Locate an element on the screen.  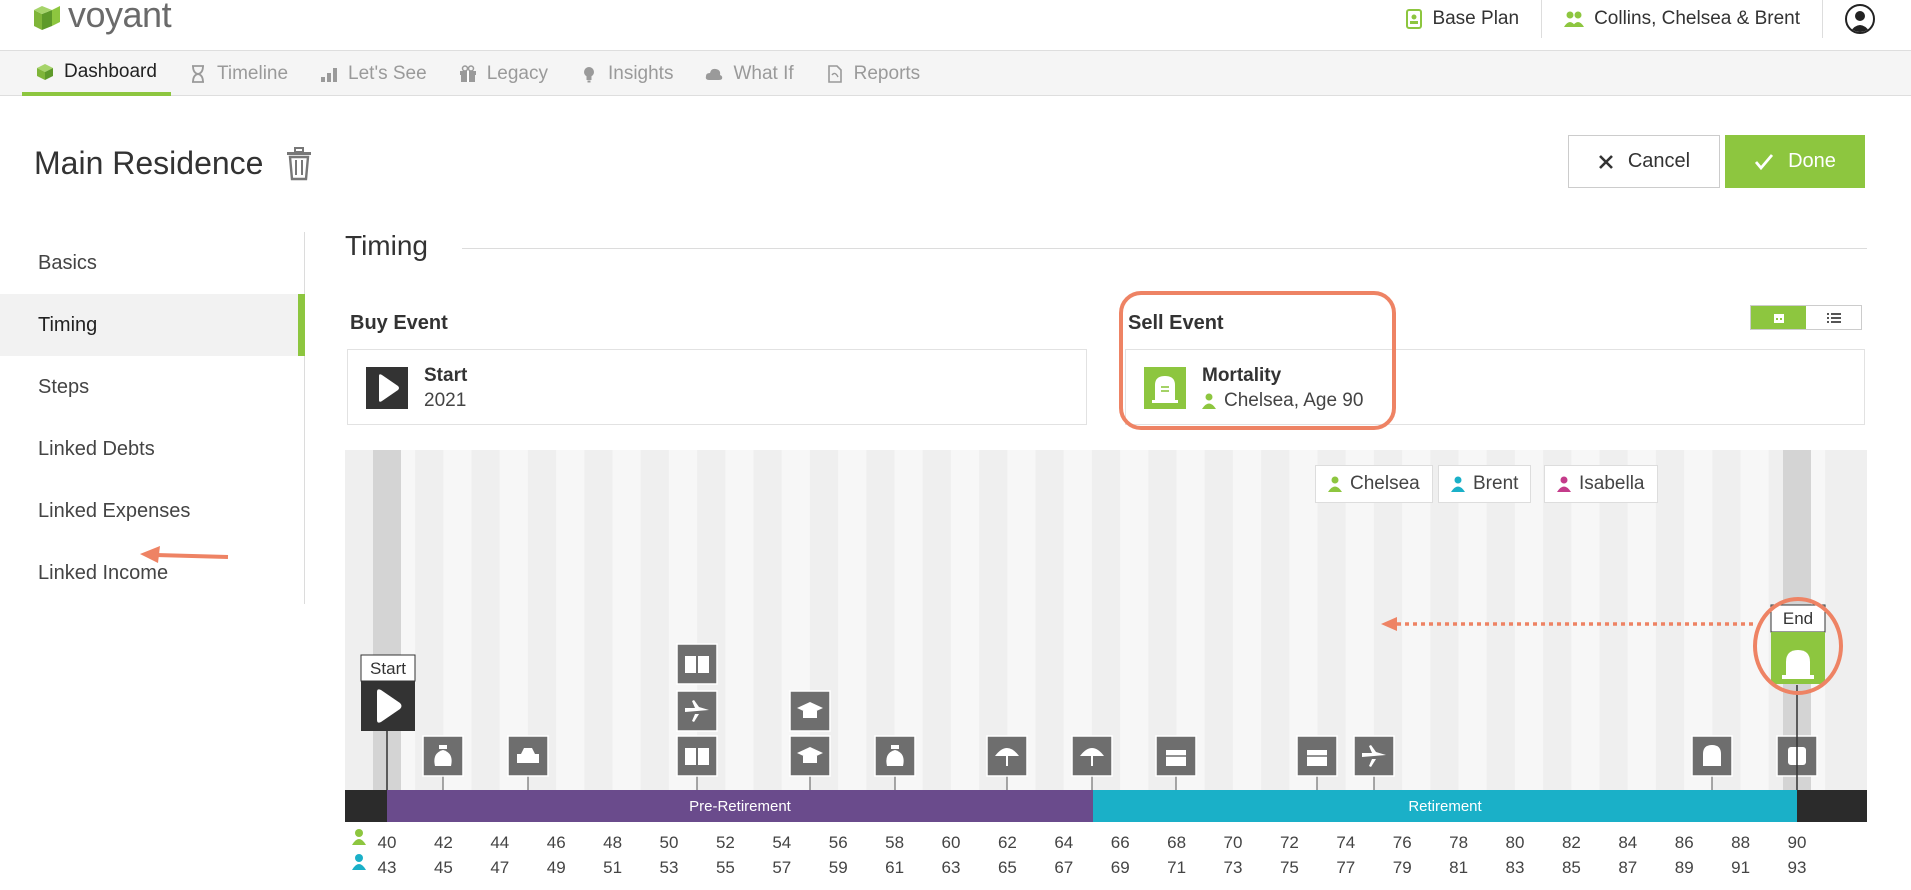
voyant-logo-icon is located at coordinates (47, 18).